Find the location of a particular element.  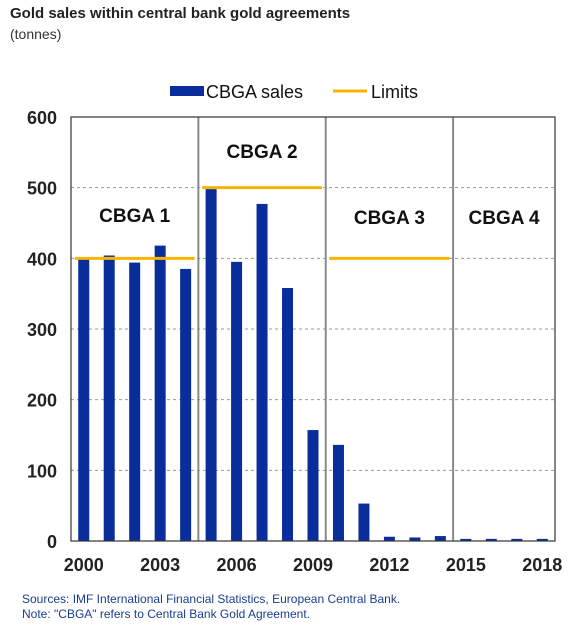

chart-subtitle: (tonnes) is located at coordinates (36, 34).